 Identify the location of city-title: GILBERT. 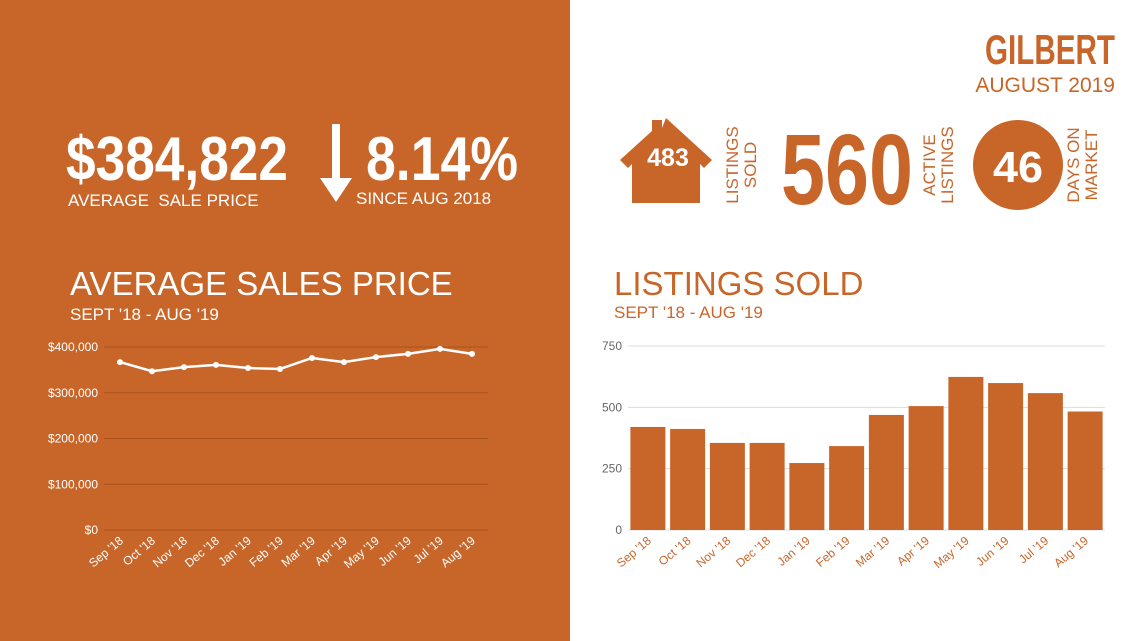
(1050, 49).